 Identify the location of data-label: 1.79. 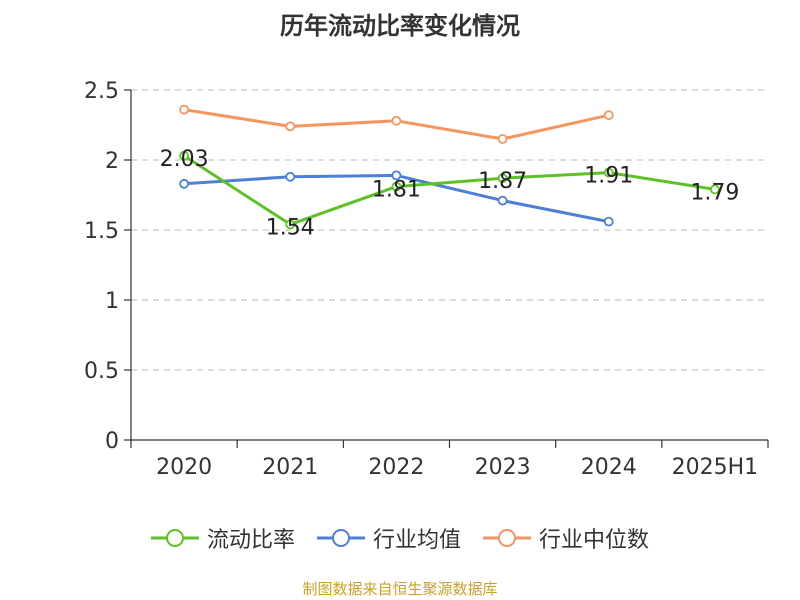
(714, 192).